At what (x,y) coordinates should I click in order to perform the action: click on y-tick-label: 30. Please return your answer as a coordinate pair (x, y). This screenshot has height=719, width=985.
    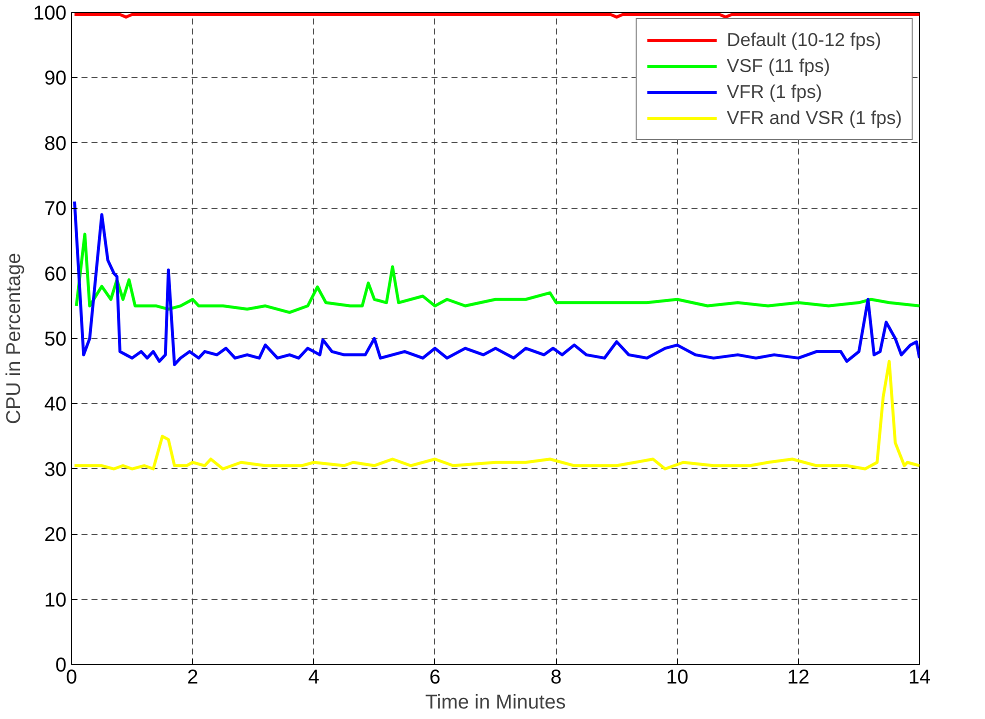
    Looking at the image, I should click on (55, 469).